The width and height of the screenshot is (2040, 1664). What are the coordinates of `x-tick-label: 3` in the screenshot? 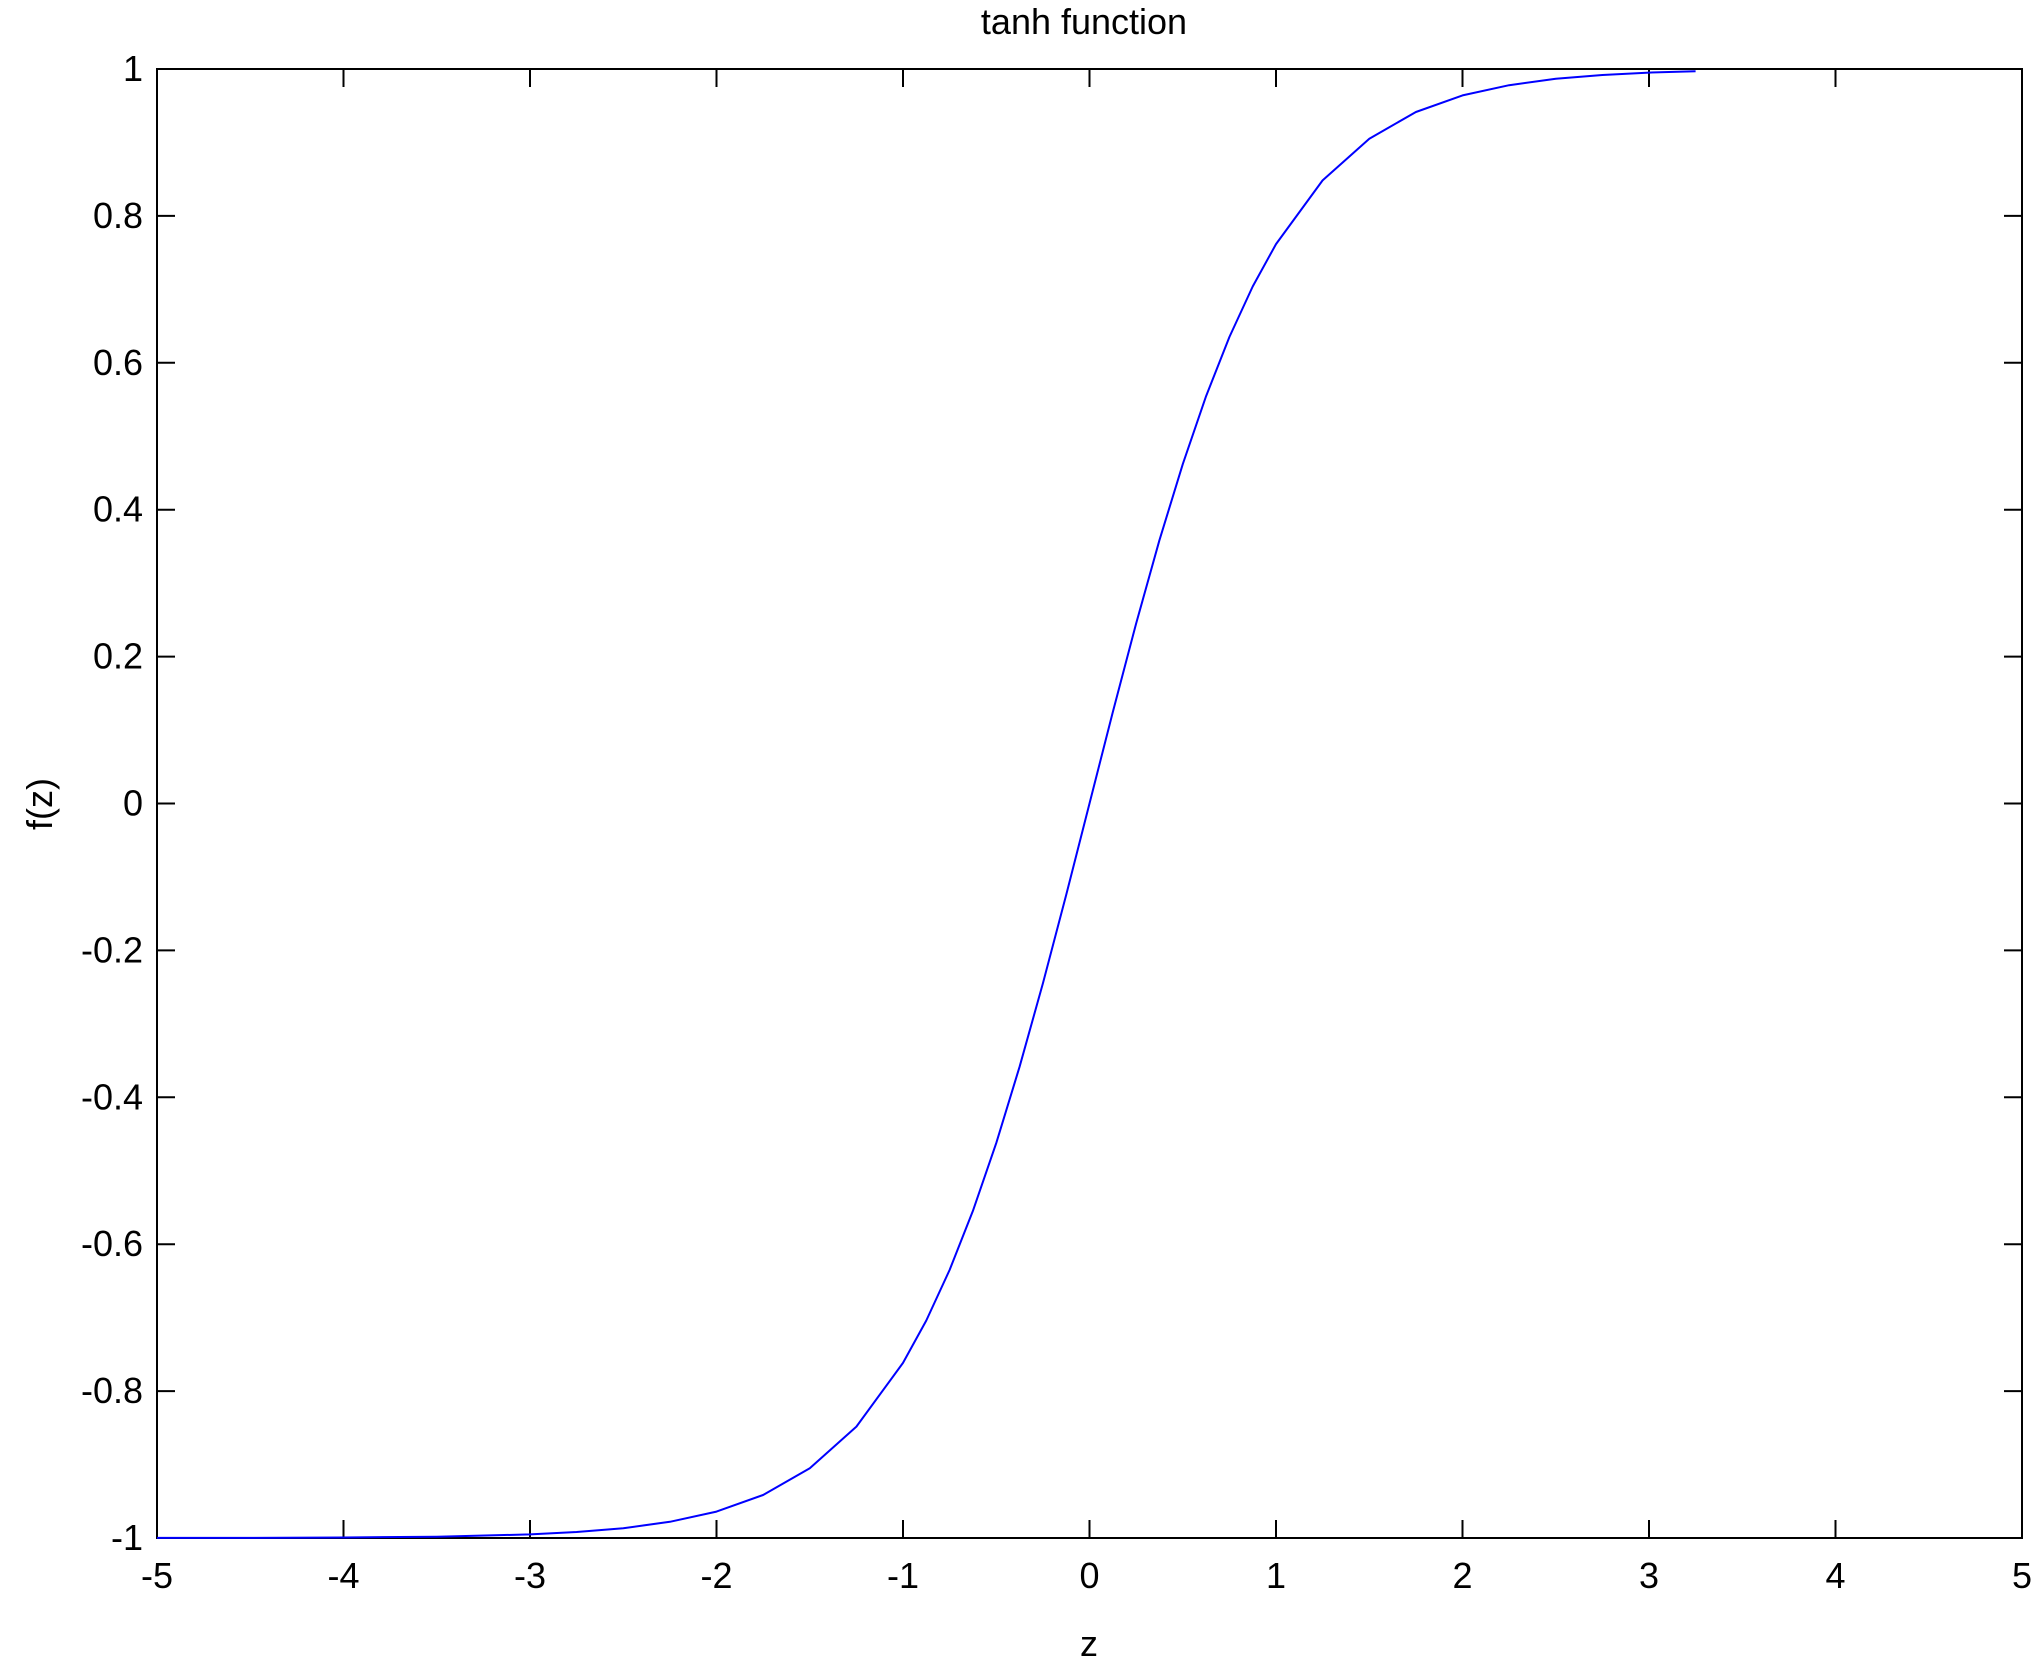 It's located at (1649, 1575).